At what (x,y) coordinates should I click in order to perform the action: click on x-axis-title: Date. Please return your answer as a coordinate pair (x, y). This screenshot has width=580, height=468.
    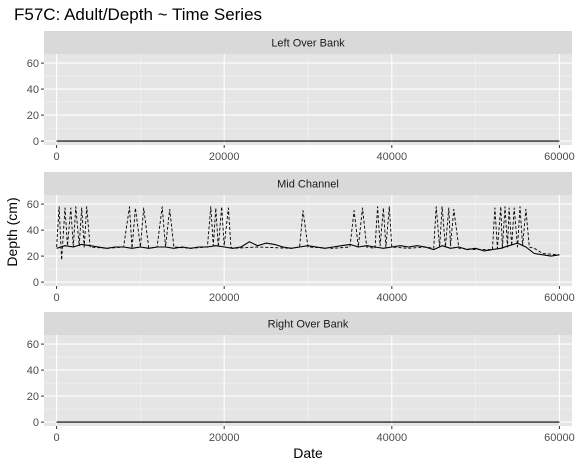
    Looking at the image, I should click on (308, 453).